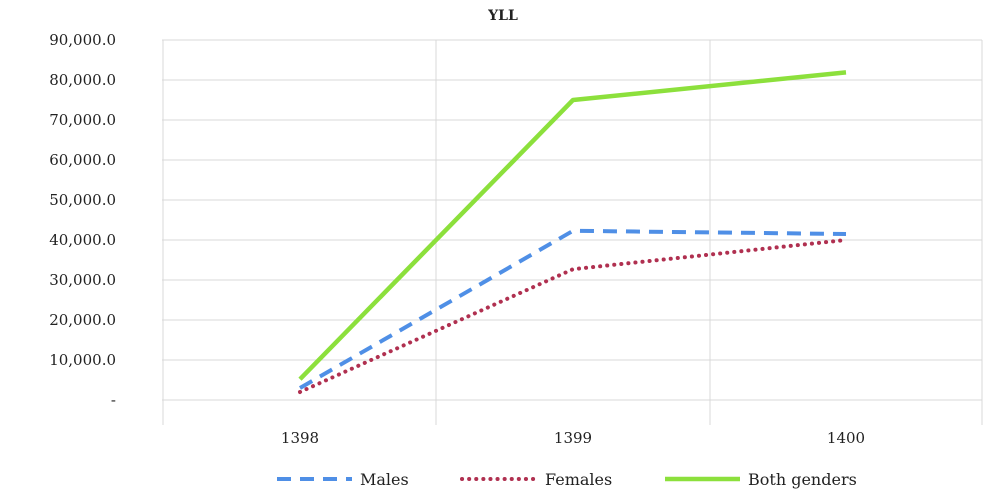 The height and width of the screenshot is (499, 1000). What do you see at coordinates (578, 479) in the screenshot?
I see `legend-label: Females` at bounding box center [578, 479].